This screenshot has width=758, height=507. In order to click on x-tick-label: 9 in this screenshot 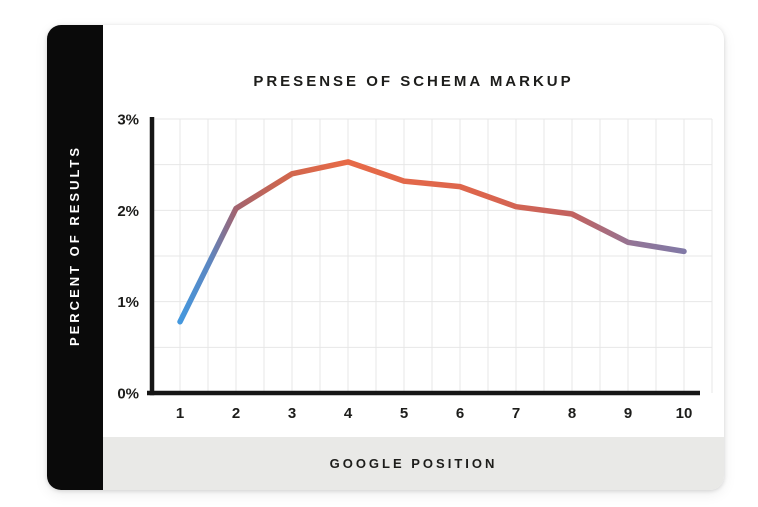, I will do `click(628, 413)`.